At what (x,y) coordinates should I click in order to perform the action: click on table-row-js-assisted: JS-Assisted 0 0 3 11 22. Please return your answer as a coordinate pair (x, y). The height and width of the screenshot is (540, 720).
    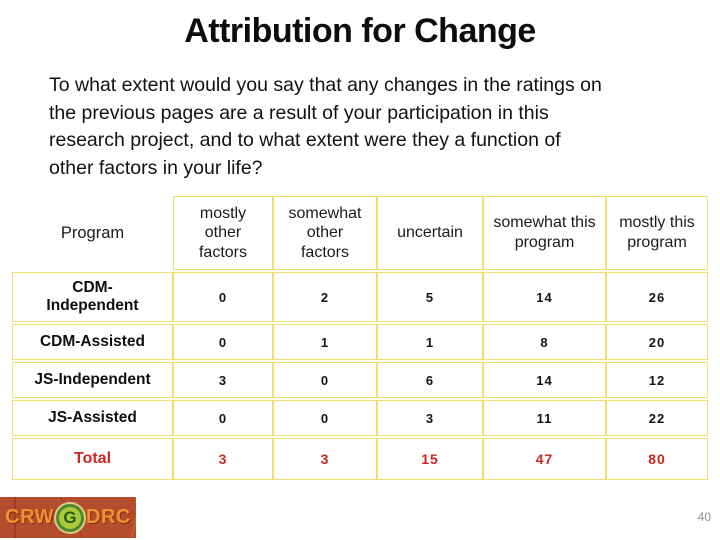
    Looking at the image, I should click on (360, 418).